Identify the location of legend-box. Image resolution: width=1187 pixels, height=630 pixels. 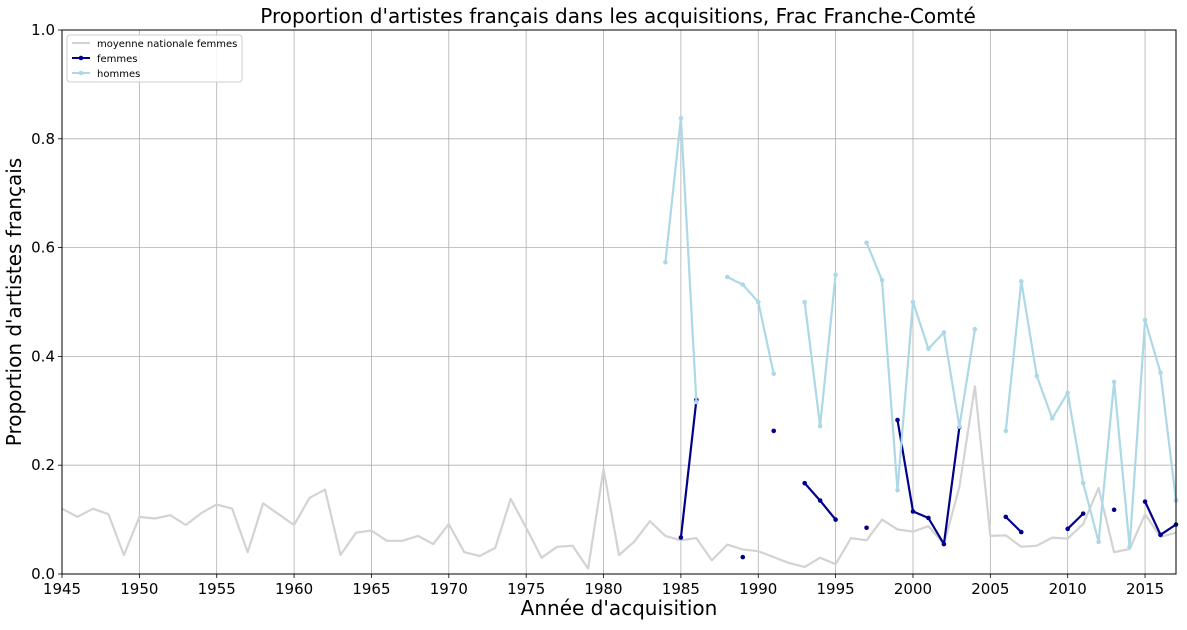
(154, 58).